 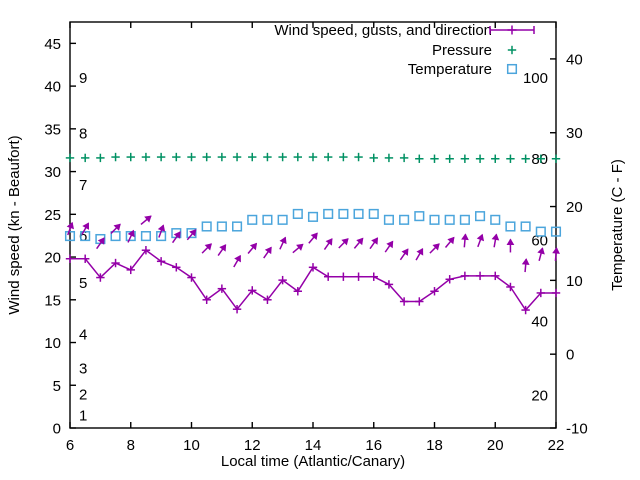 I want to click on beaufort-label: 9, so click(x=83, y=78).